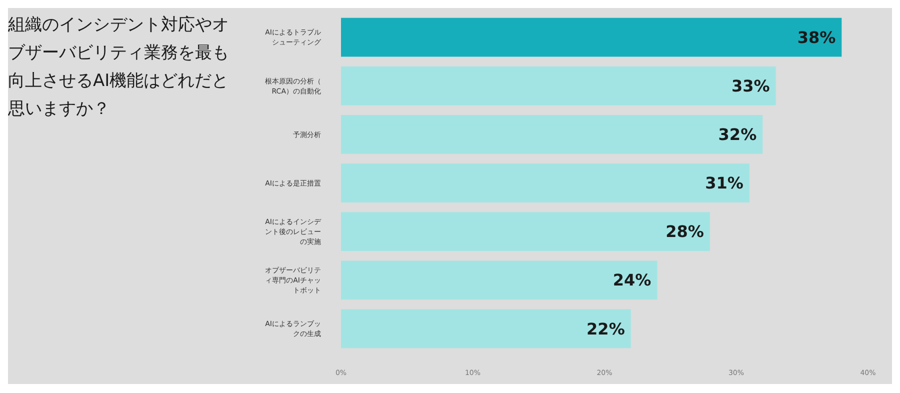 The image size is (900, 393). What do you see at coordinates (685, 232) in the screenshot?
I see `data-label: 28%` at bounding box center [685, 232].